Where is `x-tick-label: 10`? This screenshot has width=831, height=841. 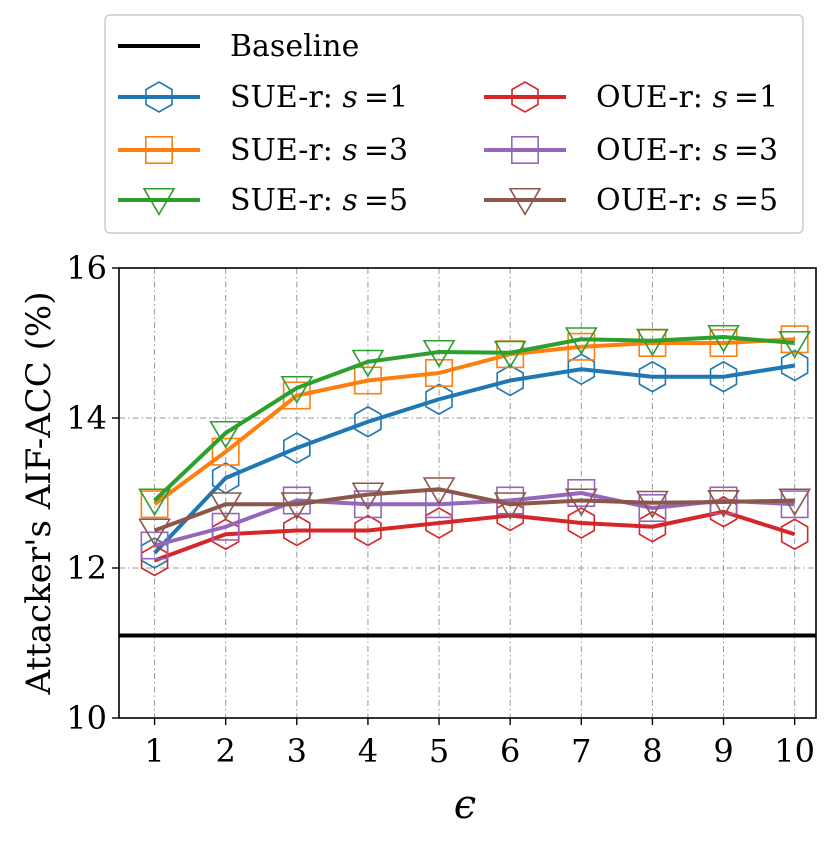
x-tick-label: 10 is located at coordinates (794, 751).